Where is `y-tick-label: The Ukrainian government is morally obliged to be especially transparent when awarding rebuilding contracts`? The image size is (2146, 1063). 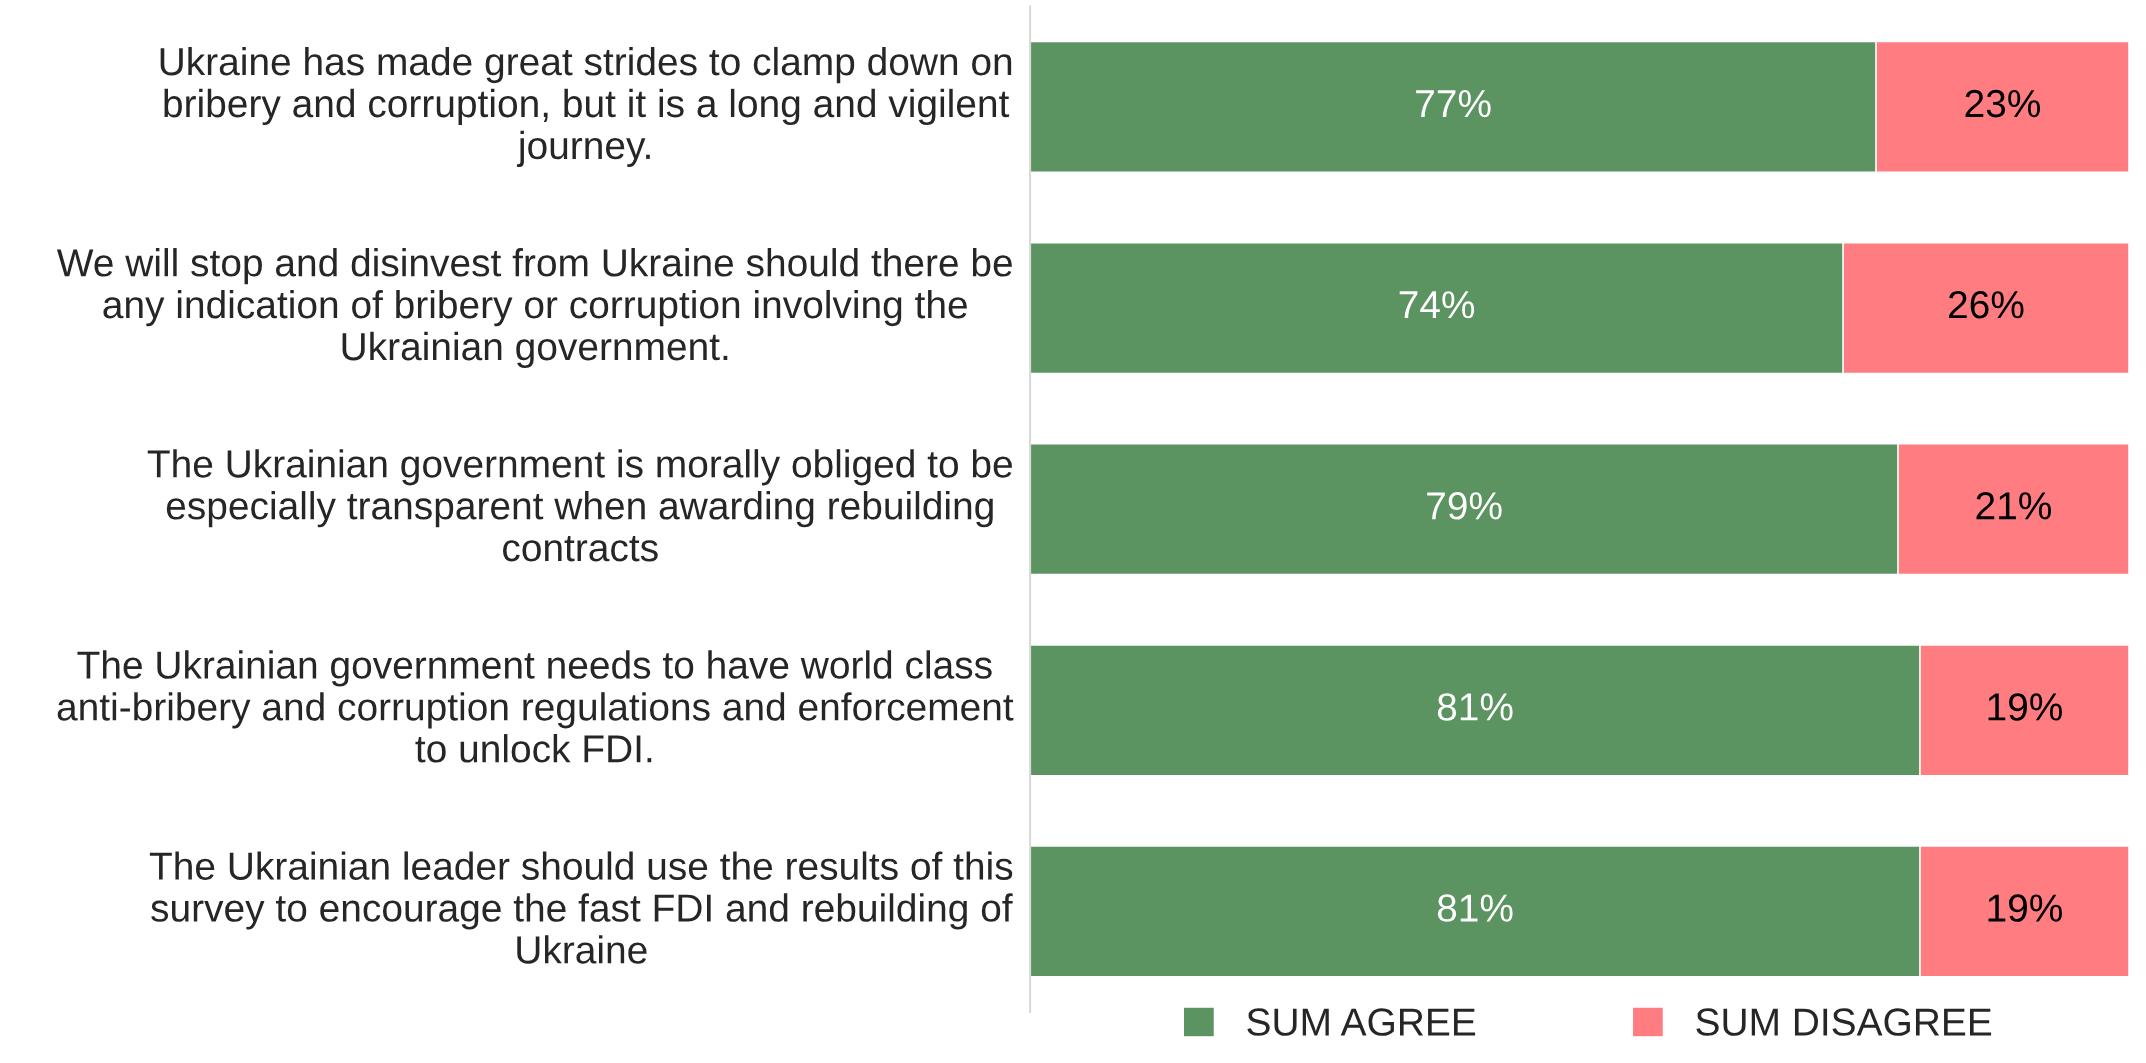
y-tick-label: The Ukrainian government is morally obliged to be especially transparent when awarding rebuilding contracts is located at coordinates (579, 505).